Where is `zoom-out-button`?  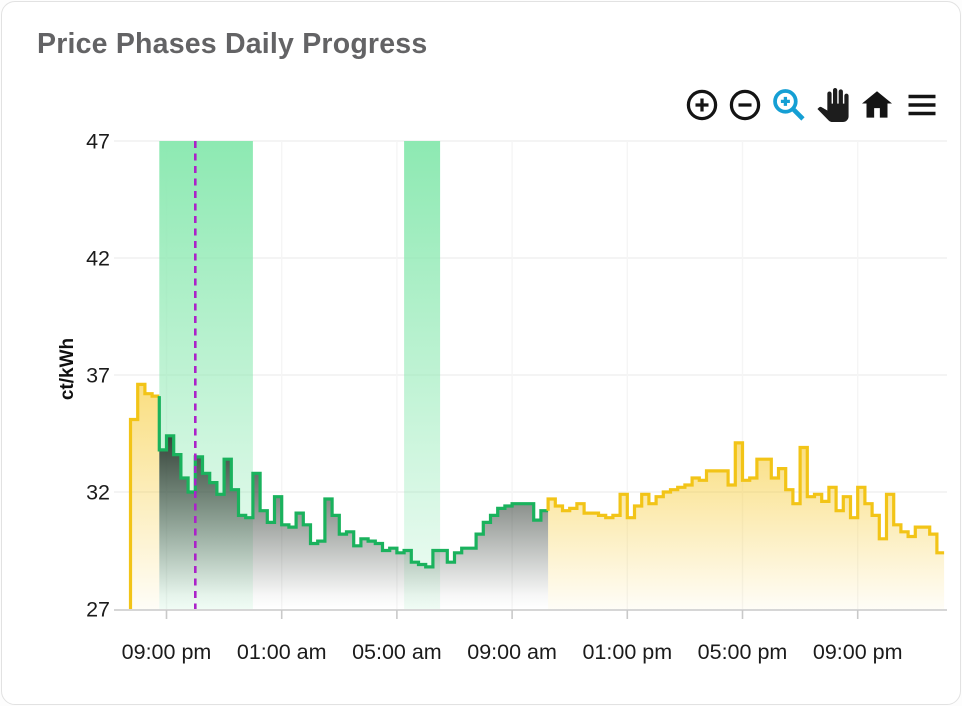 zoom-out-button is located at coordinates (745, 105).